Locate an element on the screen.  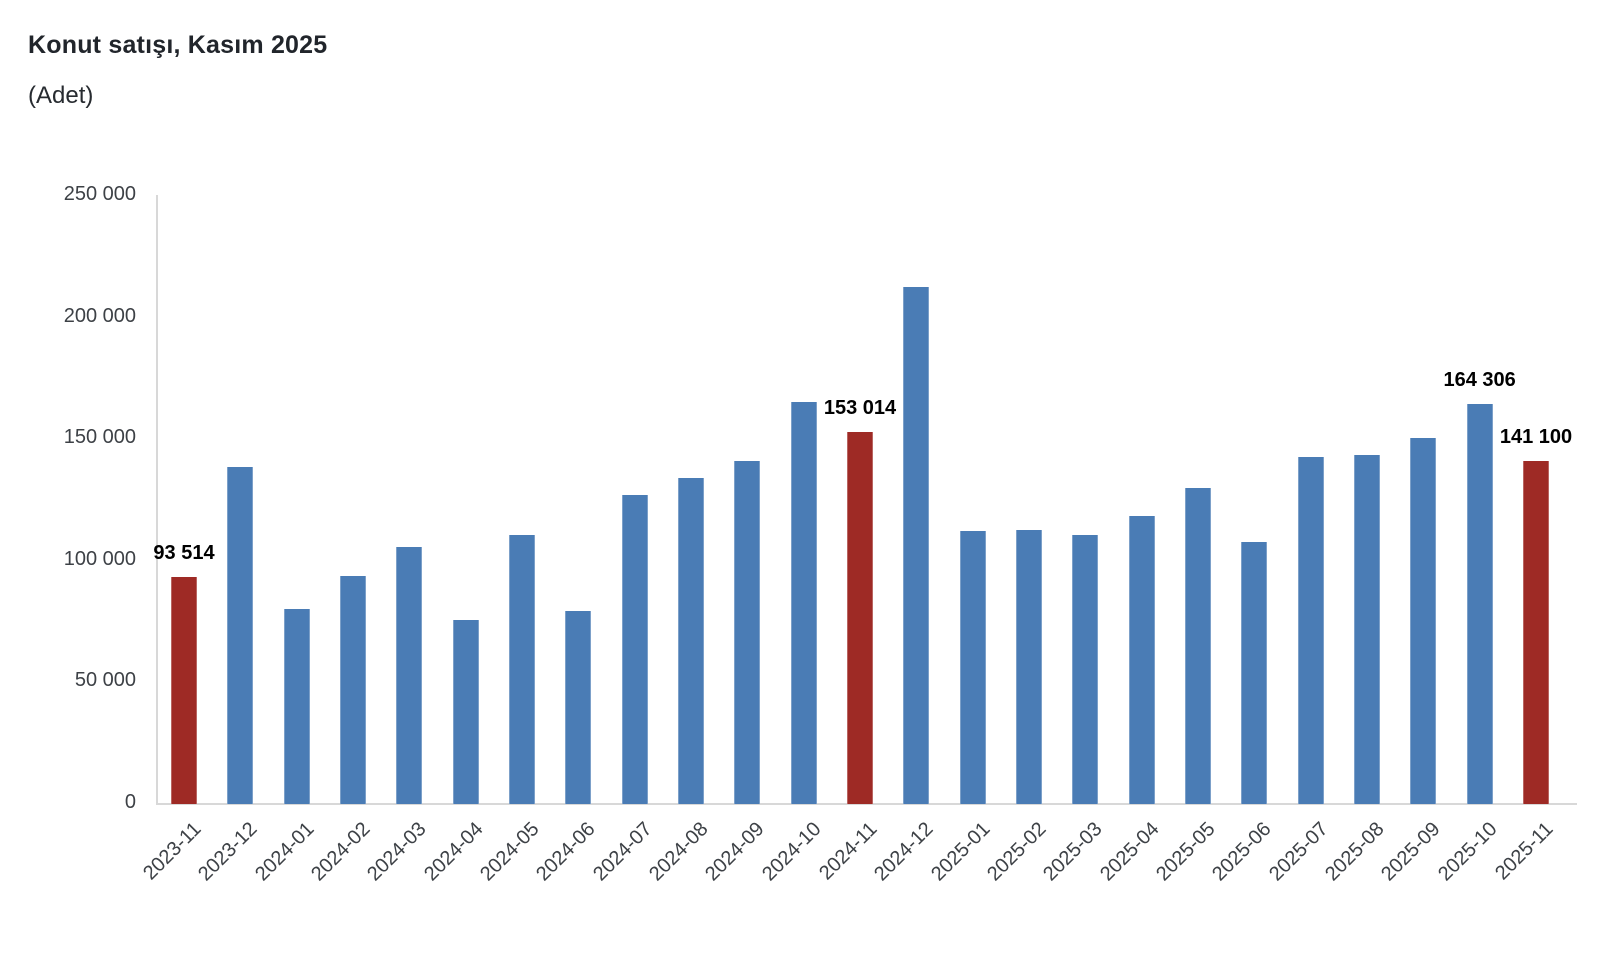
y-tick-label: 250 000 is located at coordinates (99, 194).